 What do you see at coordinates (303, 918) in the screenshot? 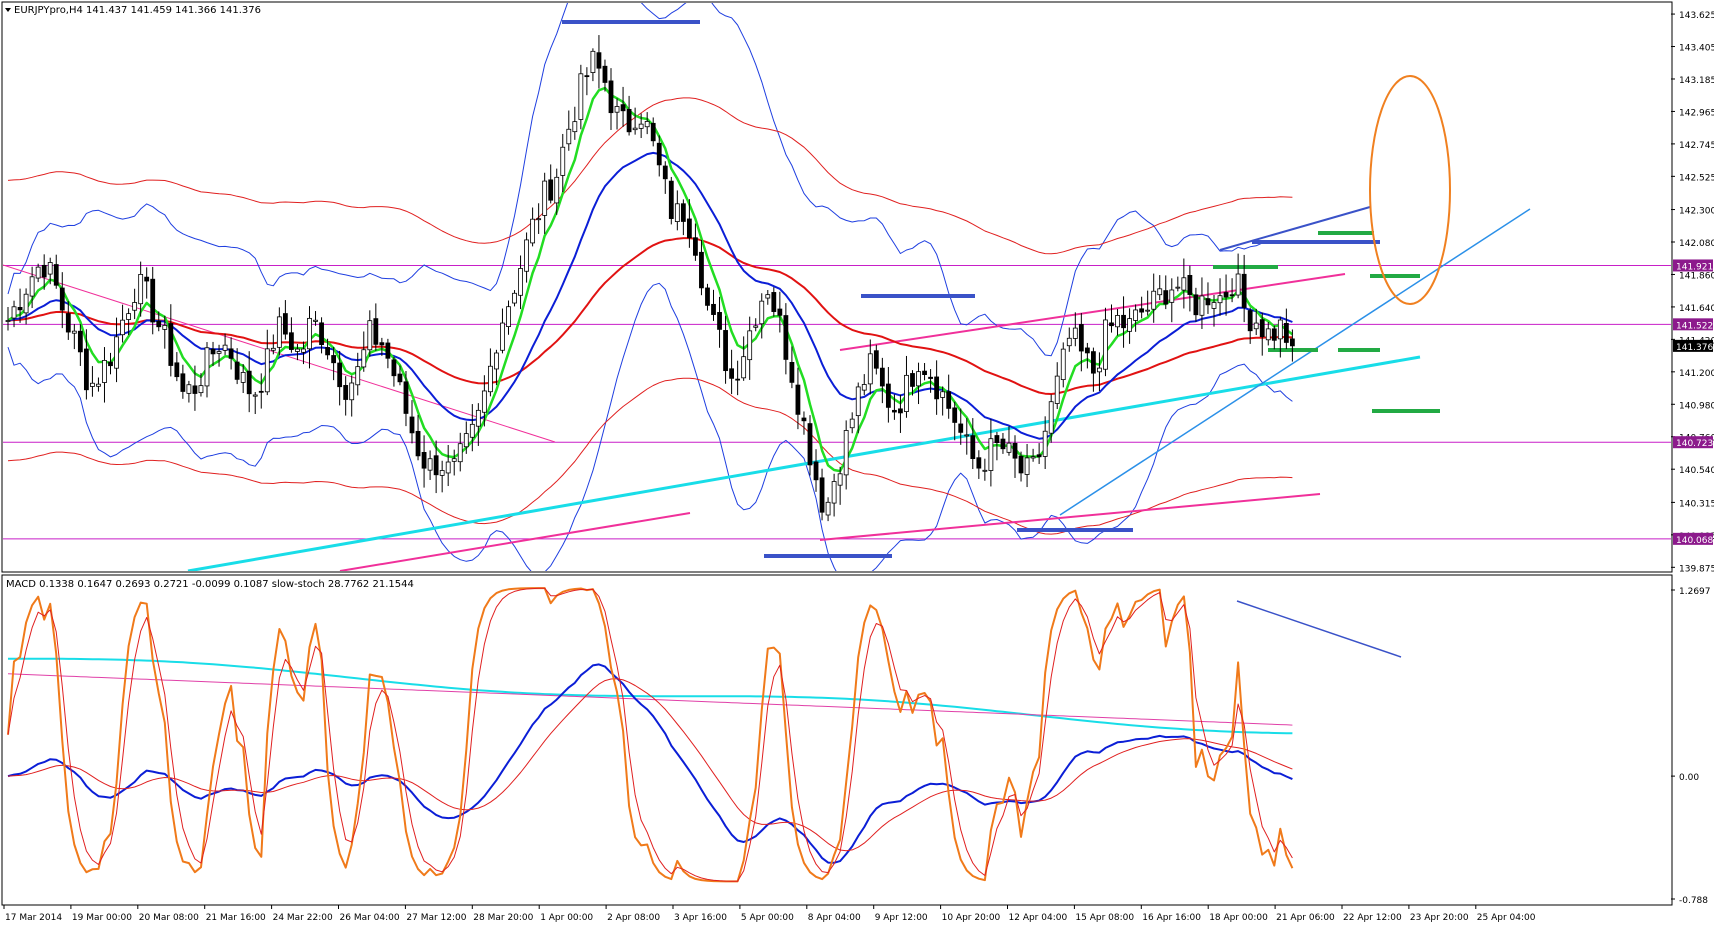
I see `x-tick-label: 24 Mar 22:00` at bounding box center [303, 918].